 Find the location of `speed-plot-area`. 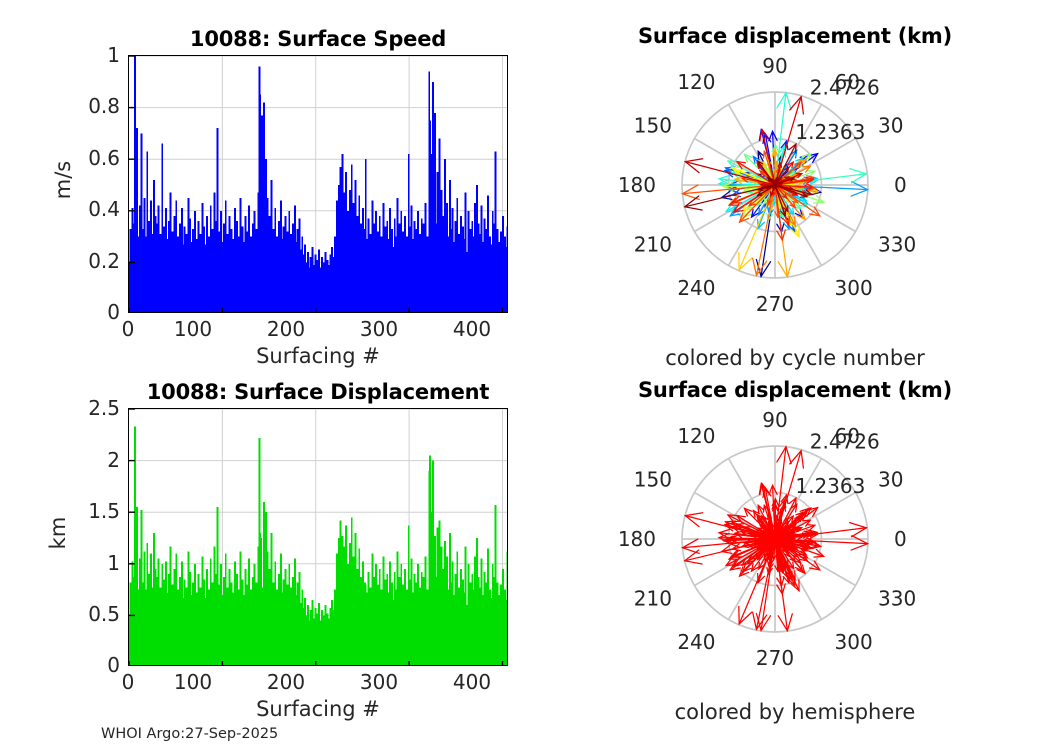

speed-plot-area is located at coordinates (318, 184).